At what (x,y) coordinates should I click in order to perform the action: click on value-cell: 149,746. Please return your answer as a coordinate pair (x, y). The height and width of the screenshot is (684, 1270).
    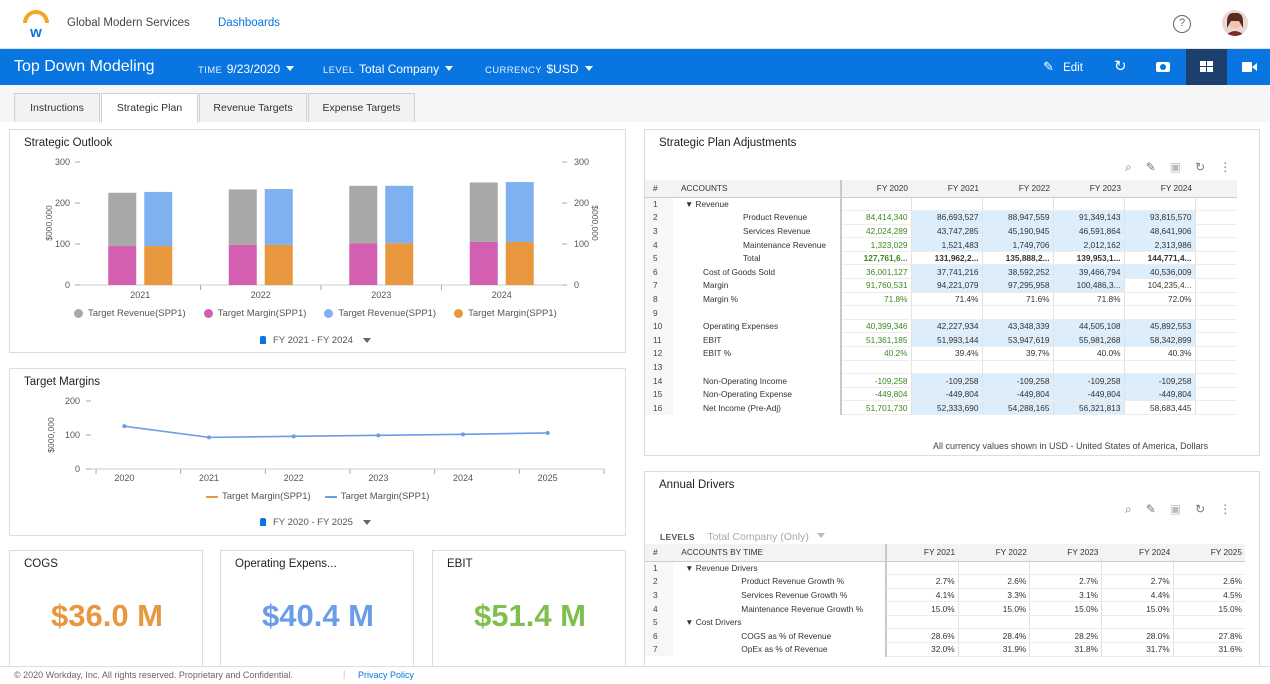
    Looking at the image, I should click on (1215, 258).